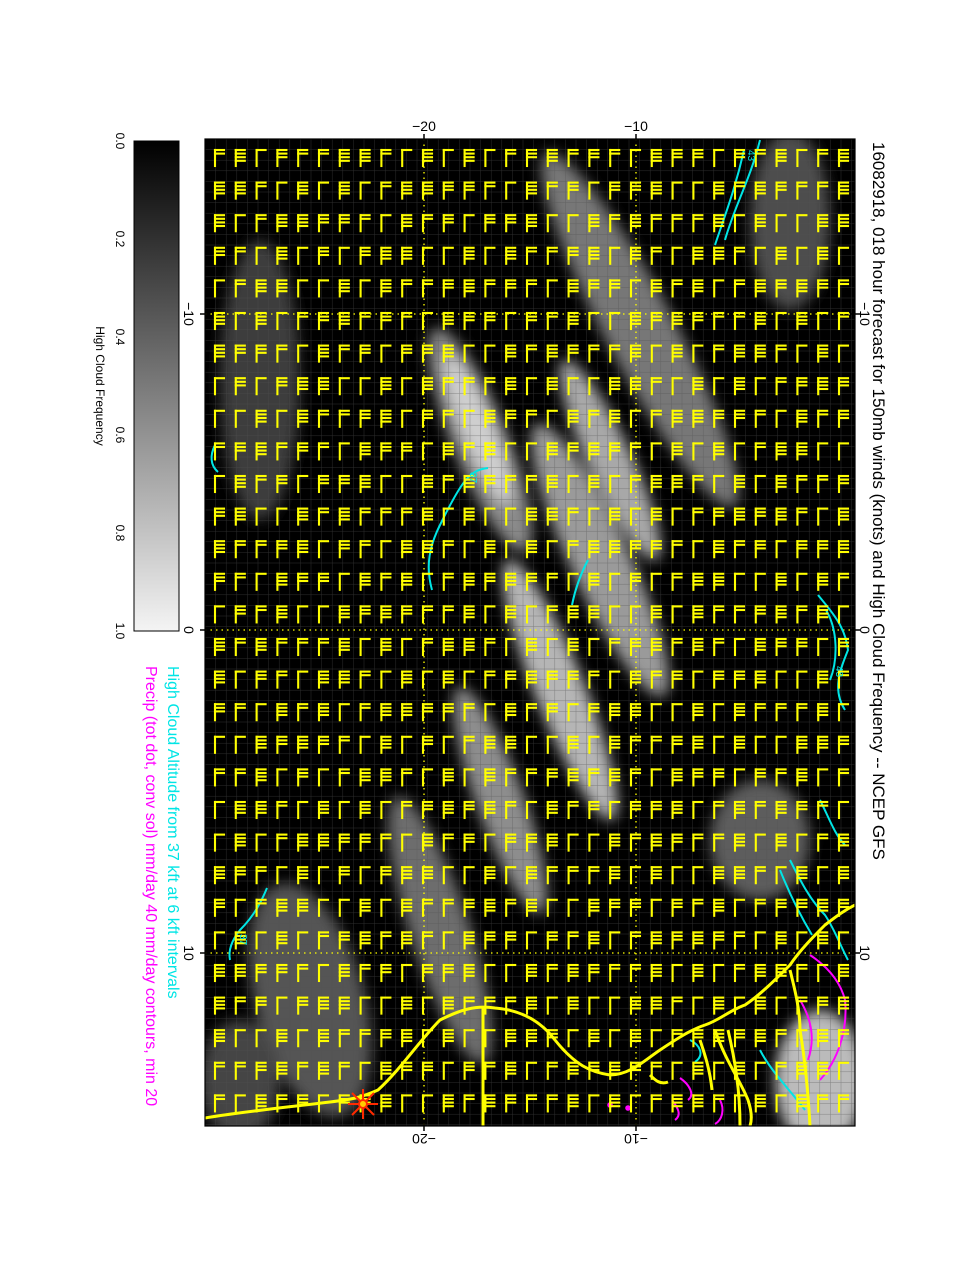  I want to click on colorbar-tick-label: 0.6, so click(120, 435).